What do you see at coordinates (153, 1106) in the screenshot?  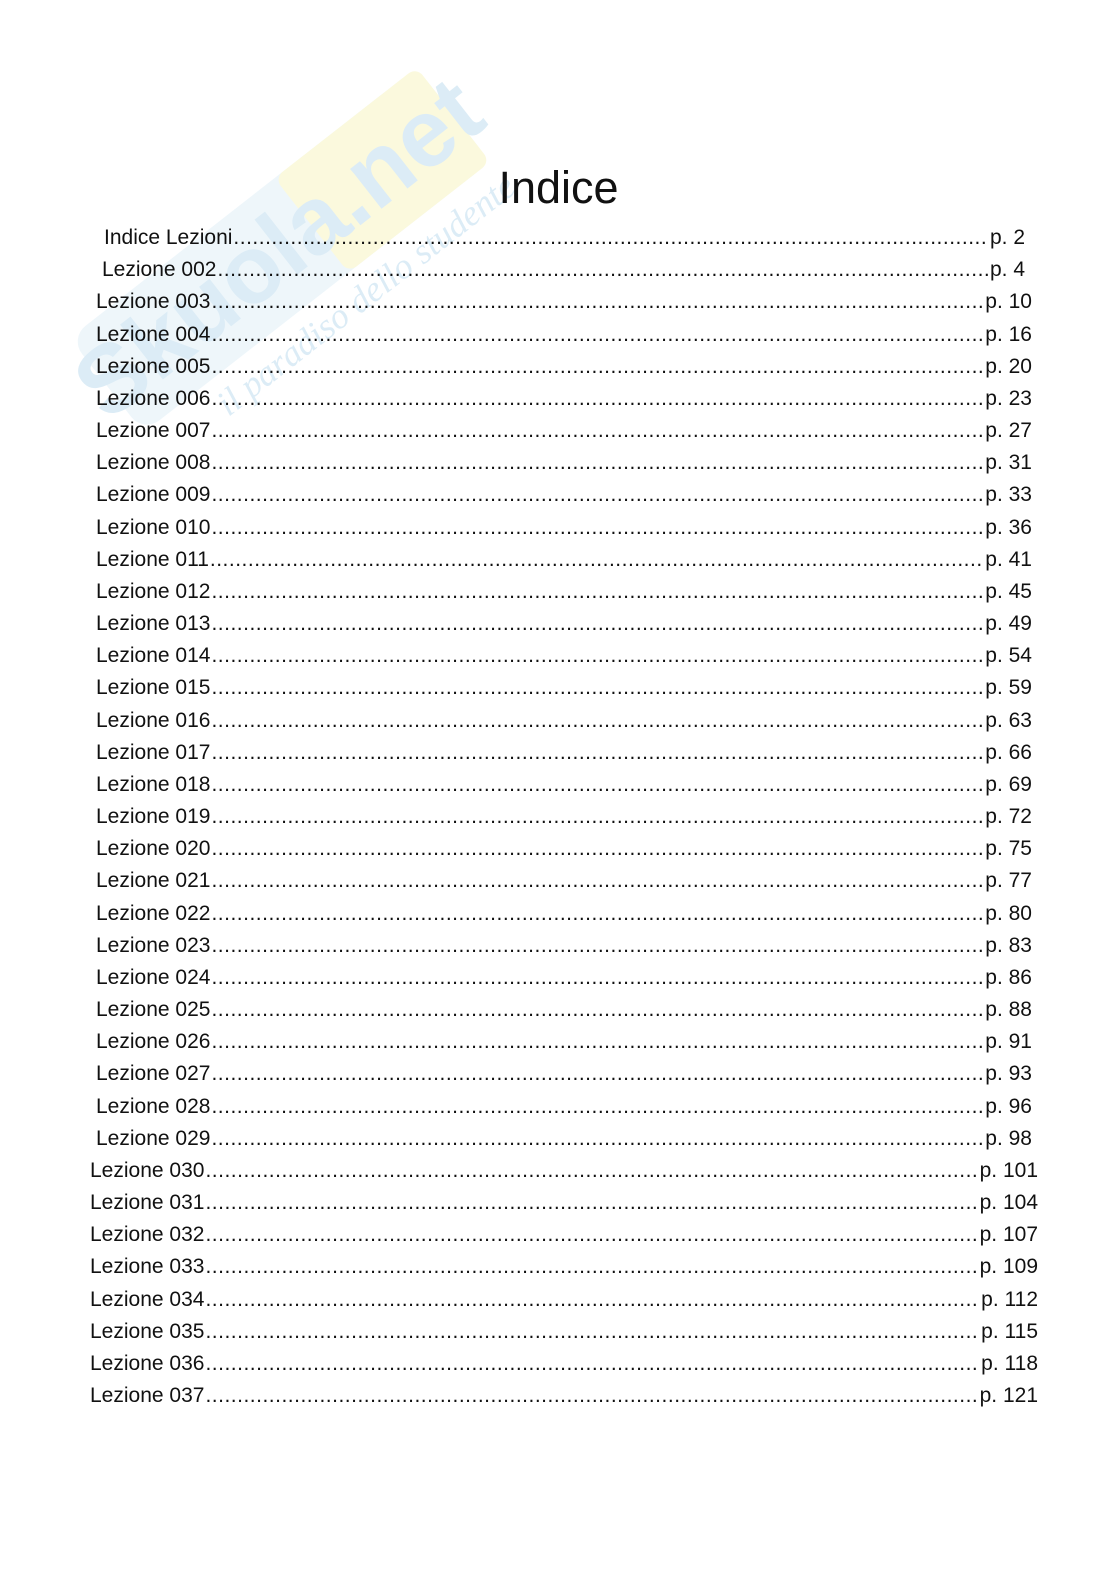 I see `entry-label: Lezione 028` at bounding box center [153, 1106].